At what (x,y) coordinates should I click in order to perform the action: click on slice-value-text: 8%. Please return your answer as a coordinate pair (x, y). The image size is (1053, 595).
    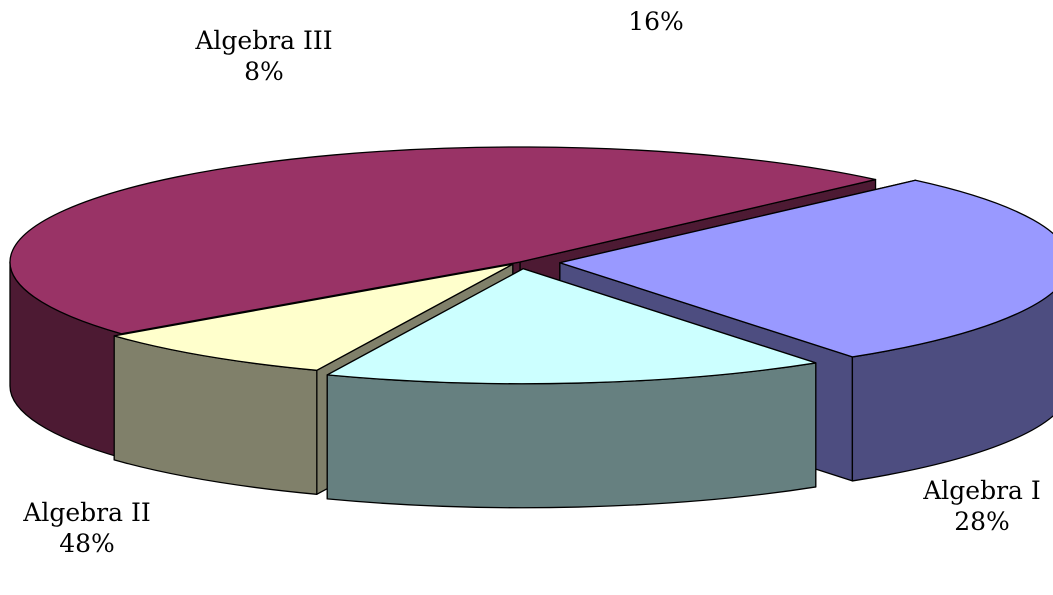
    Looking at the image, I should click on (264, 71).